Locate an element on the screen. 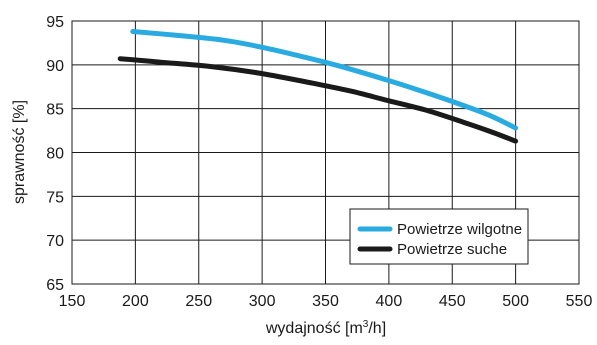 The width and height of the screenshot is (597, 345). x-tick-label: 400 is located at coordinates (389, 301).